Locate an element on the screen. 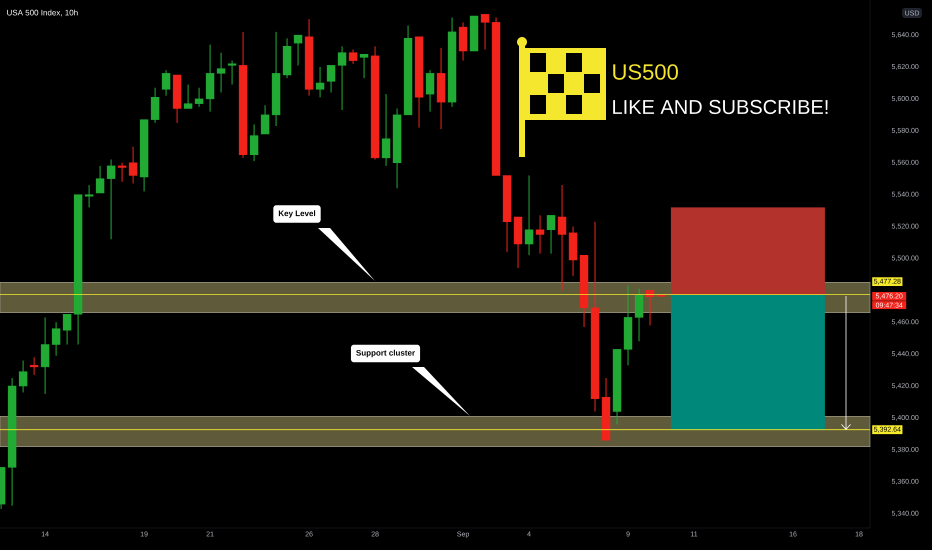  annotation: Support cluster is located at coordinates (385, 354).